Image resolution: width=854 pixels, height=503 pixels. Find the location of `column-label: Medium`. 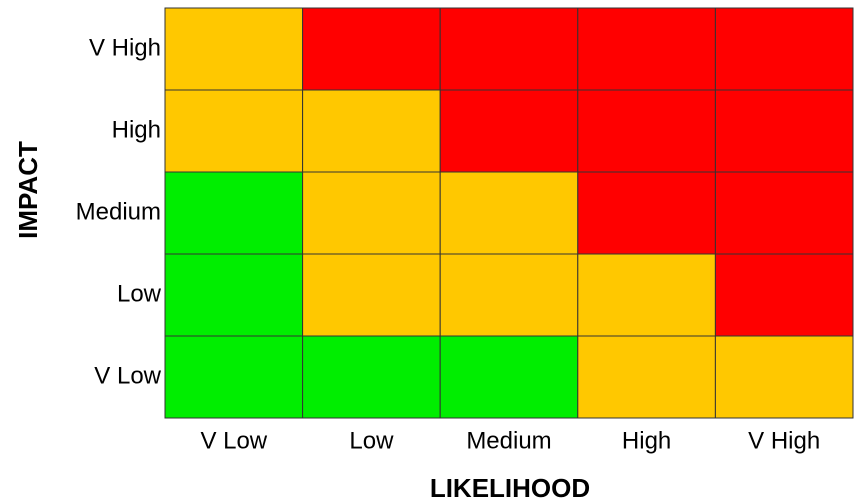

column-label: Medium is located at coordinates (508, 440).